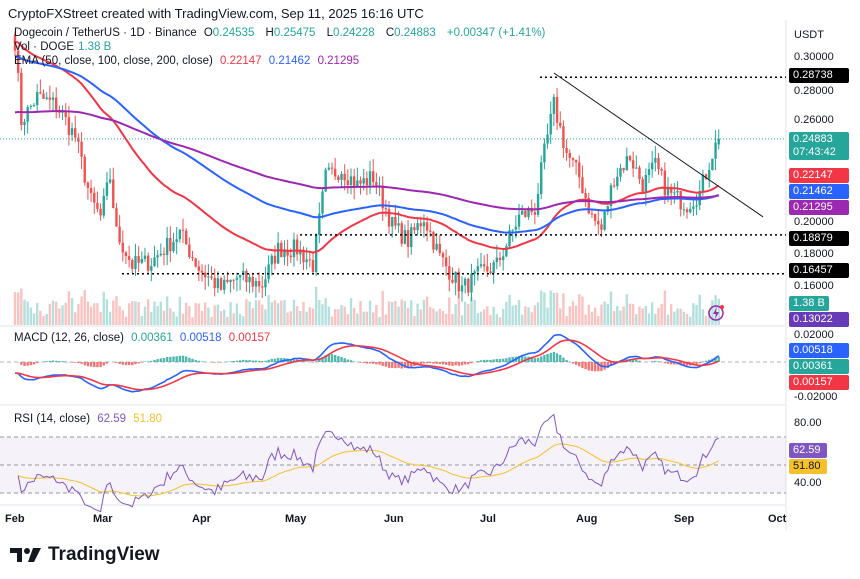 The width and height of the screenshot is (860, 579). Describe the element at coordinates (105, 33) in the screenshot. I see `symbol-name: Dogecoin / TetherUS · 1D · Binance` at that location.